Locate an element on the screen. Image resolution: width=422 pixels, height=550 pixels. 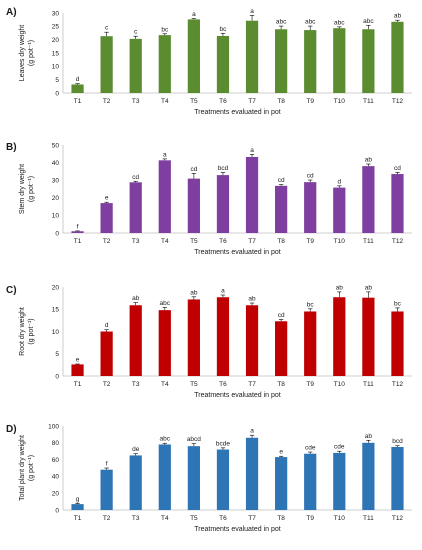
panel-label: D) is located at coordinates (11, 429).